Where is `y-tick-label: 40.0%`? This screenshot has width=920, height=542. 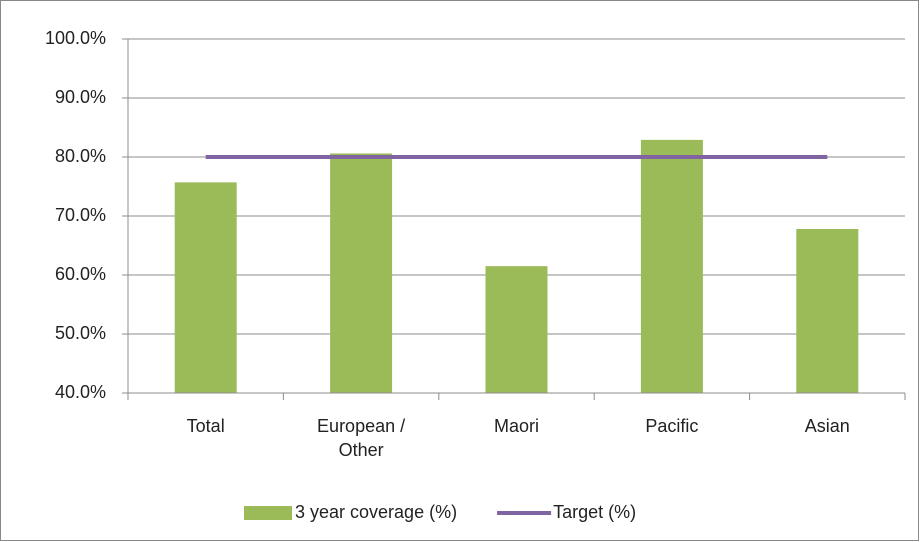 y-tick-label: 40.0% is located at coordinates (80, 392).